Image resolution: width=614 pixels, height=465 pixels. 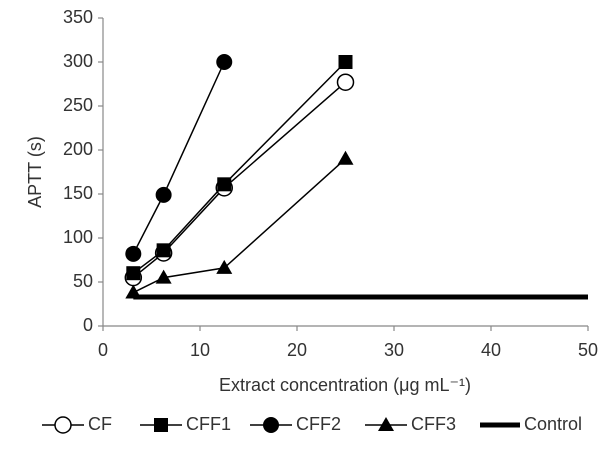 What do you see at coordinates (83, 281) in the screenshot?
I see `y-tick-label: 50` at bounding box center [83, 281].